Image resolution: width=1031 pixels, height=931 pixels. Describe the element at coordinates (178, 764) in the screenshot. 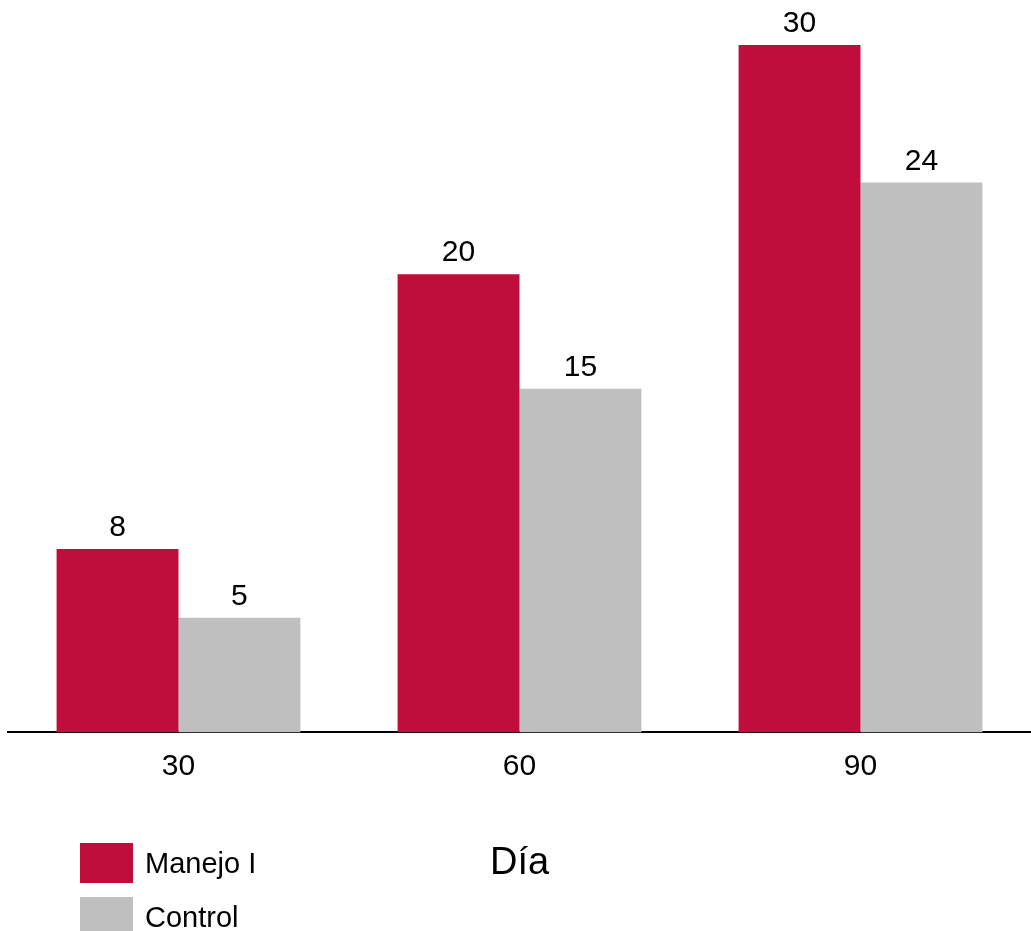

I see `x-tick-label: 30` at that location.